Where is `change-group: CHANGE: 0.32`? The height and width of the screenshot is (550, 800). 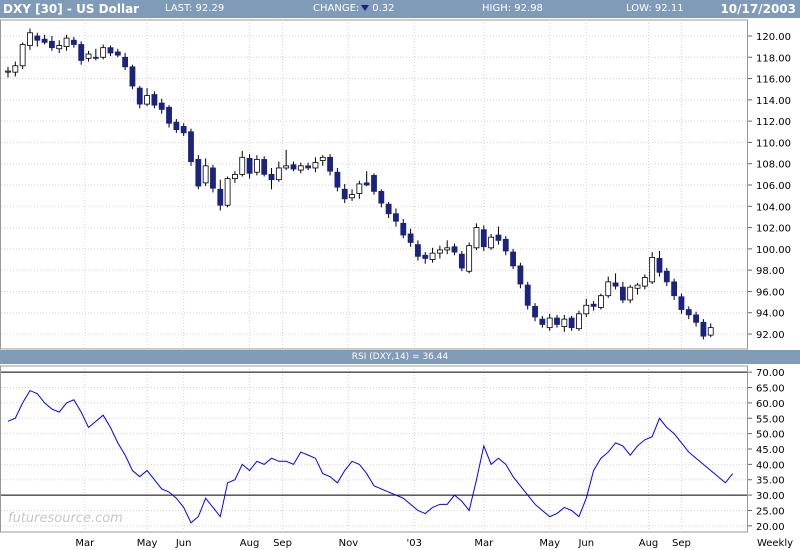 change-group: CHANGE: 0.32 is located at coordinates (354, 8).